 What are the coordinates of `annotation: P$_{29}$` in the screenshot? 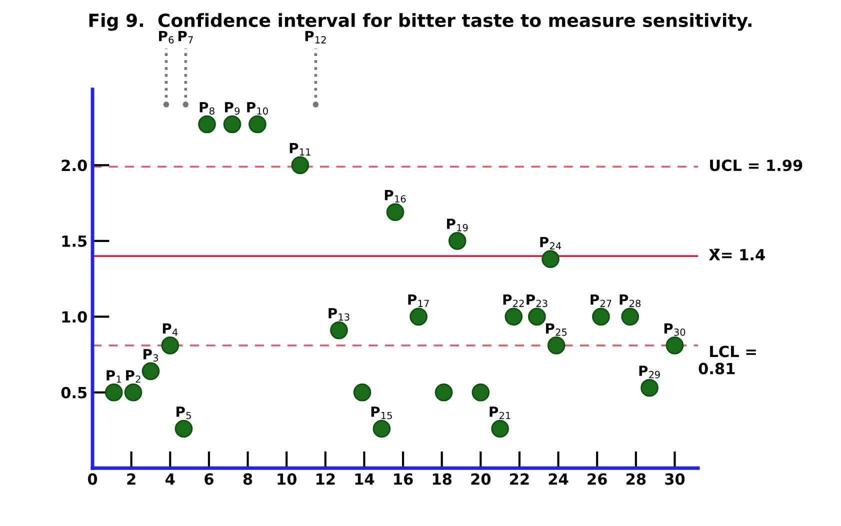 It's located at (649, 372).